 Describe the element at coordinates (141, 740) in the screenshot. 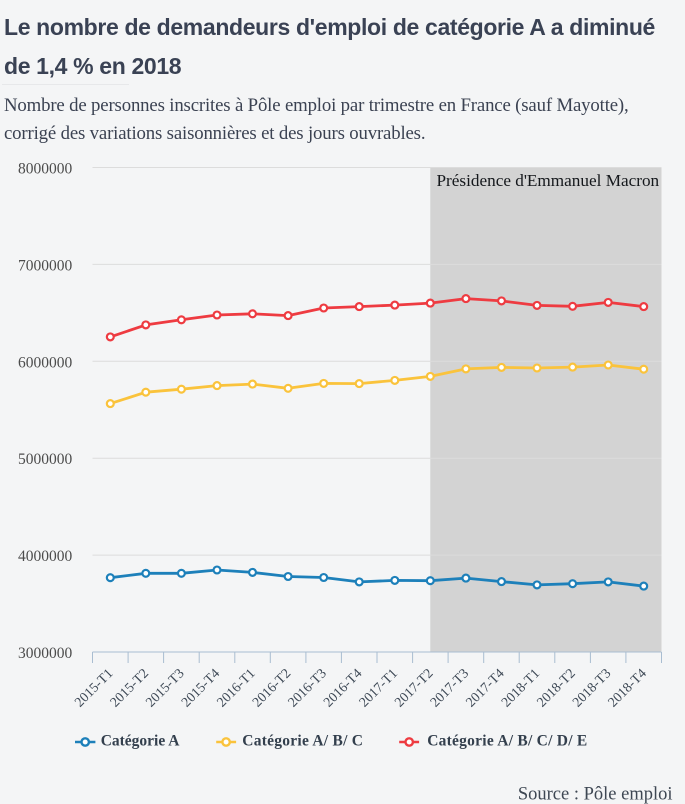

I see `svg-text: Catégorie A` at that location.